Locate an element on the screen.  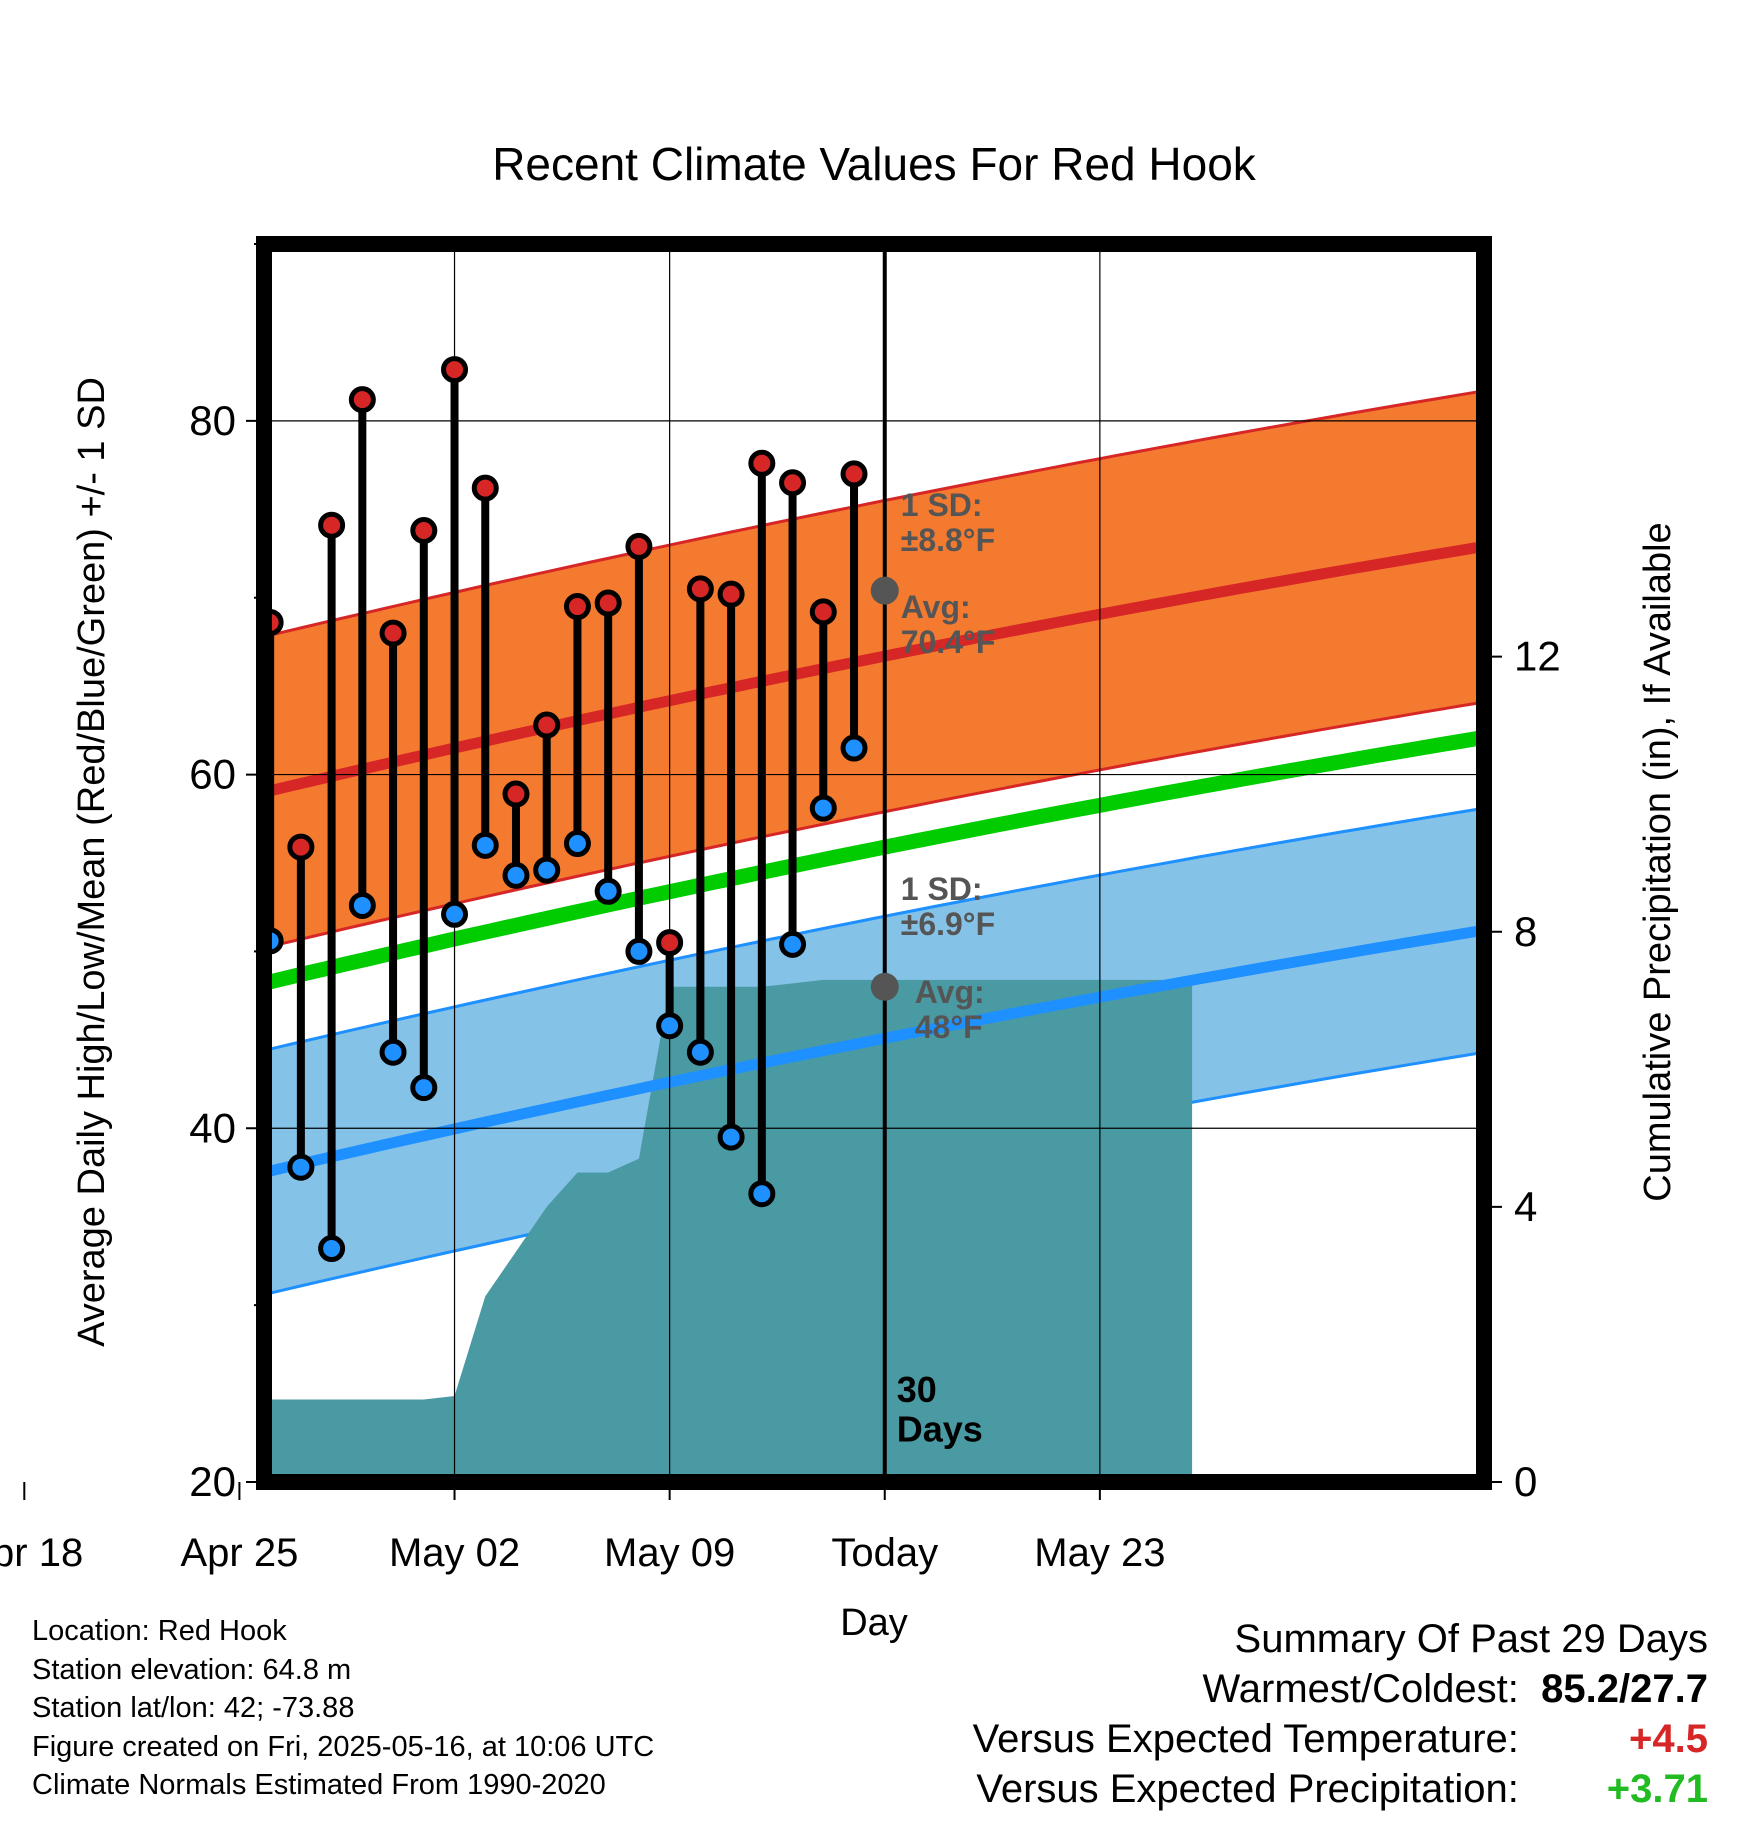
summary-temp-row: Versus Expected Temperature: +4.5 is located at coordinates (1340, 1739).